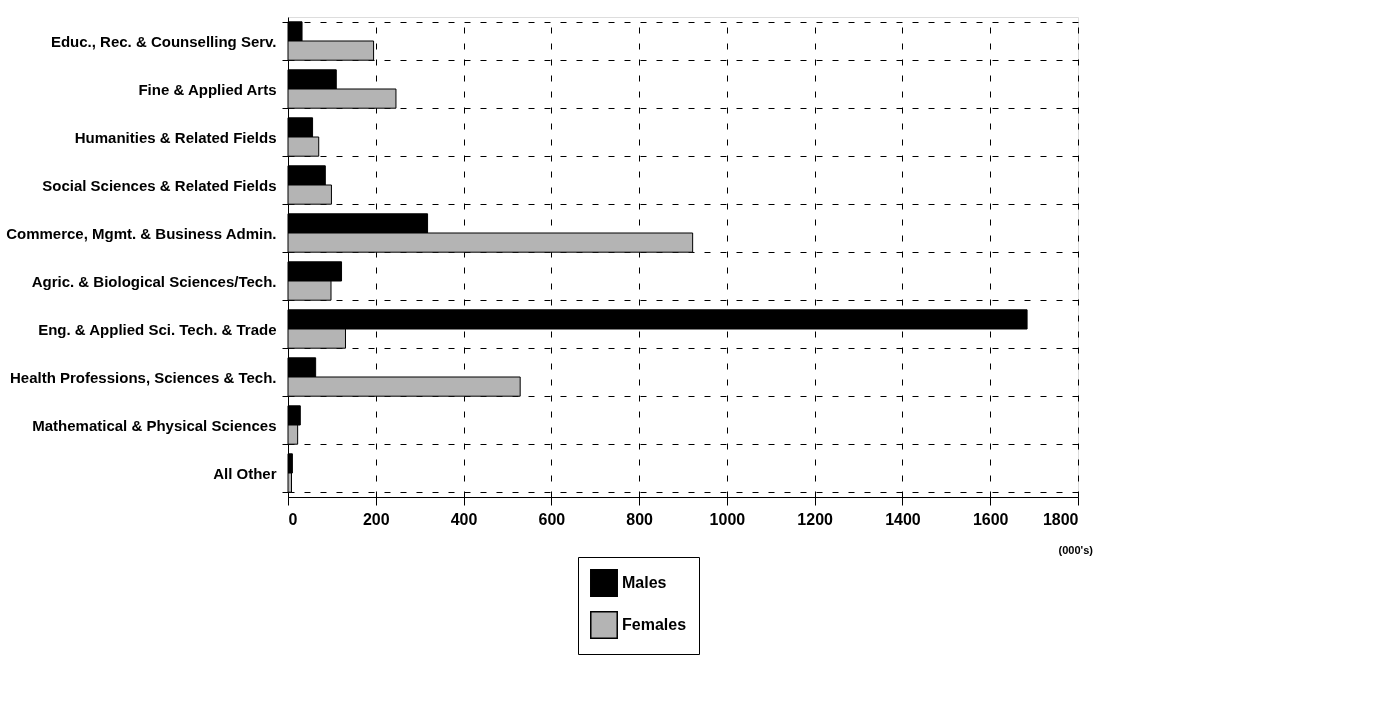 The image size is (1382, 717). Describe the element at coordinates (990, 519) in the screenshot. I see `x-tick-label: 1600` at that location.